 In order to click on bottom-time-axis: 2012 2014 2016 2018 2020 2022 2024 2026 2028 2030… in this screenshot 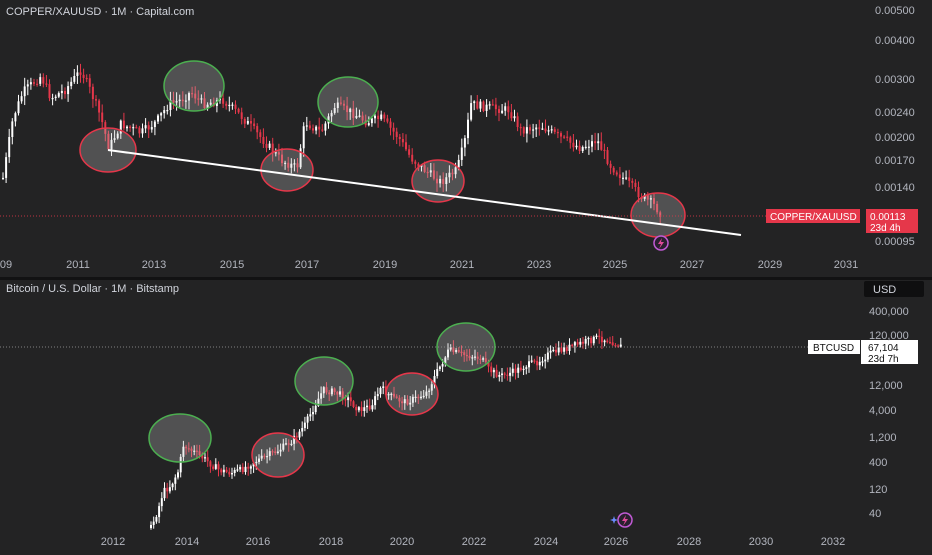, I will do `click(473, 542)`.